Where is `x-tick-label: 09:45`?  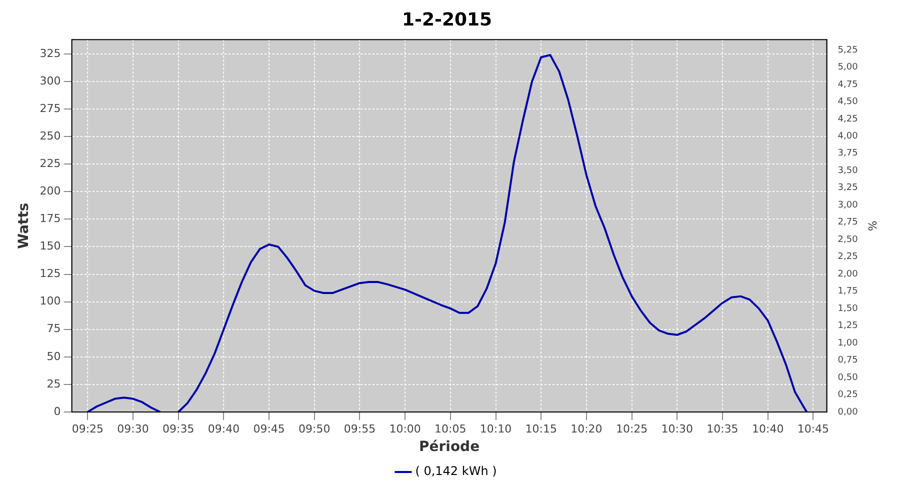
x-tick-label: 09:45 is located at coordinates (269, 429).